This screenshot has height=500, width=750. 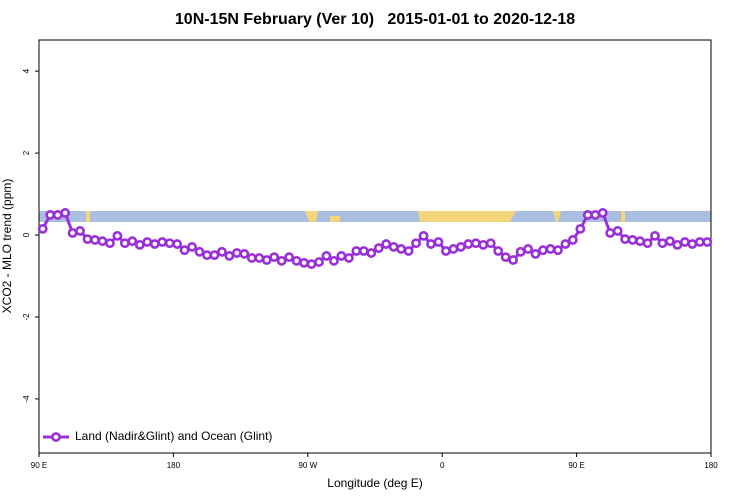 I want to click on map-strip, so click(x=375, y=216).